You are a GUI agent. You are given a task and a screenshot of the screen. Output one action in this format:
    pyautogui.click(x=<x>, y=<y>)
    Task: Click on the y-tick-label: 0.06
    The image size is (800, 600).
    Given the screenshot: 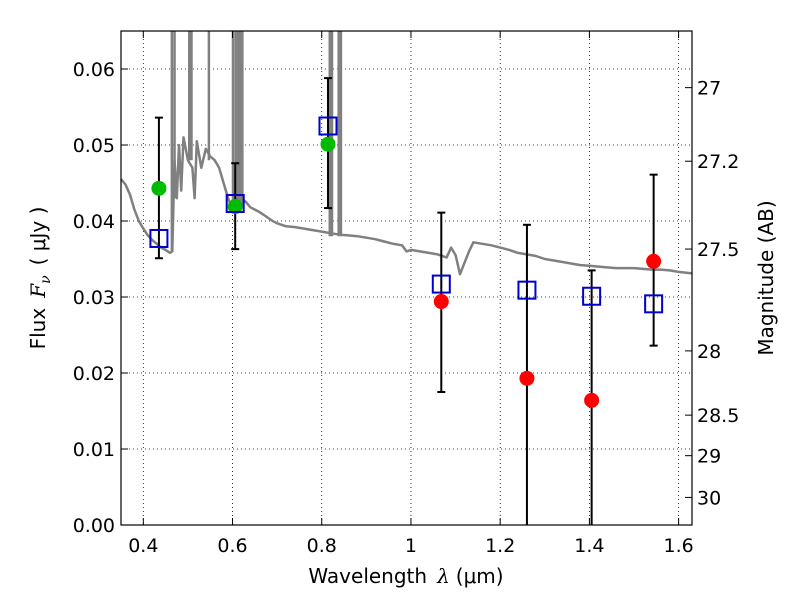 What is the action you would take?
    pyautogui.click(x=94, y=70)
    